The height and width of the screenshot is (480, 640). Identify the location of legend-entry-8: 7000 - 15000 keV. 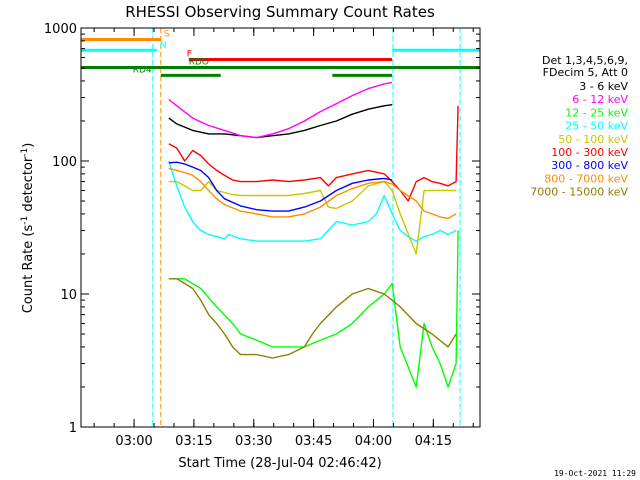
(579, 192).